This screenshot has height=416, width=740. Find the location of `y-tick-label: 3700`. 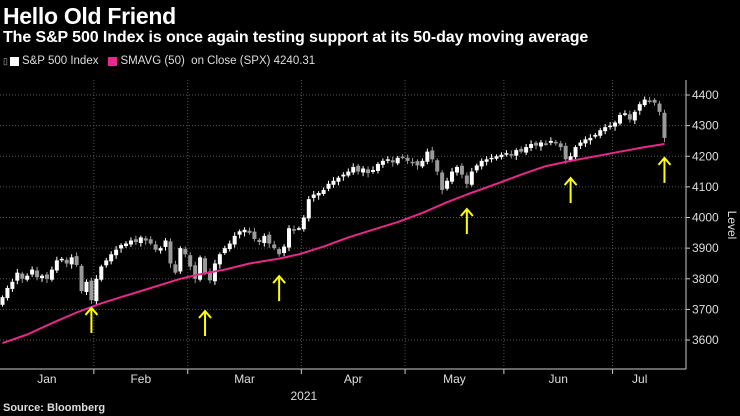

y-tick-label: 3700 is located at coordinates (705, 309).